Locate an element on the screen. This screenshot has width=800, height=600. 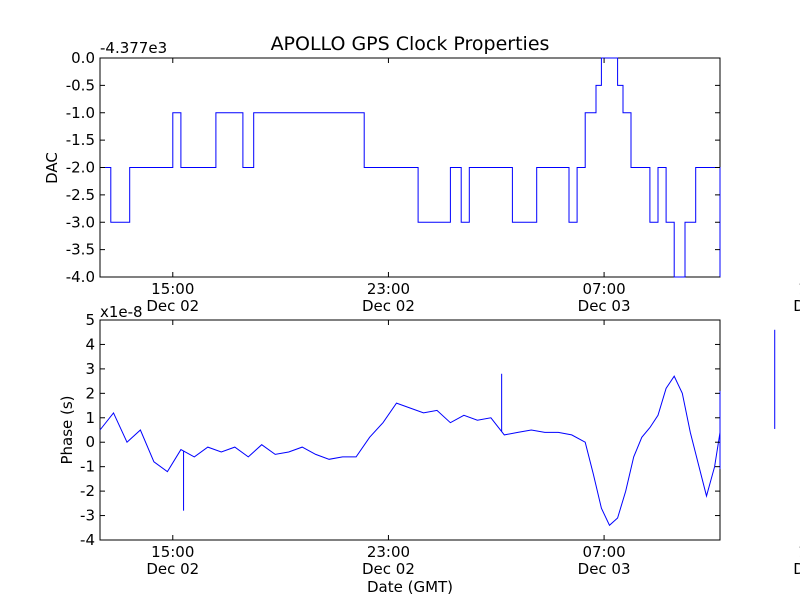
x-tick-time-0-3: 15:00 is located at coordinates (799, 289).